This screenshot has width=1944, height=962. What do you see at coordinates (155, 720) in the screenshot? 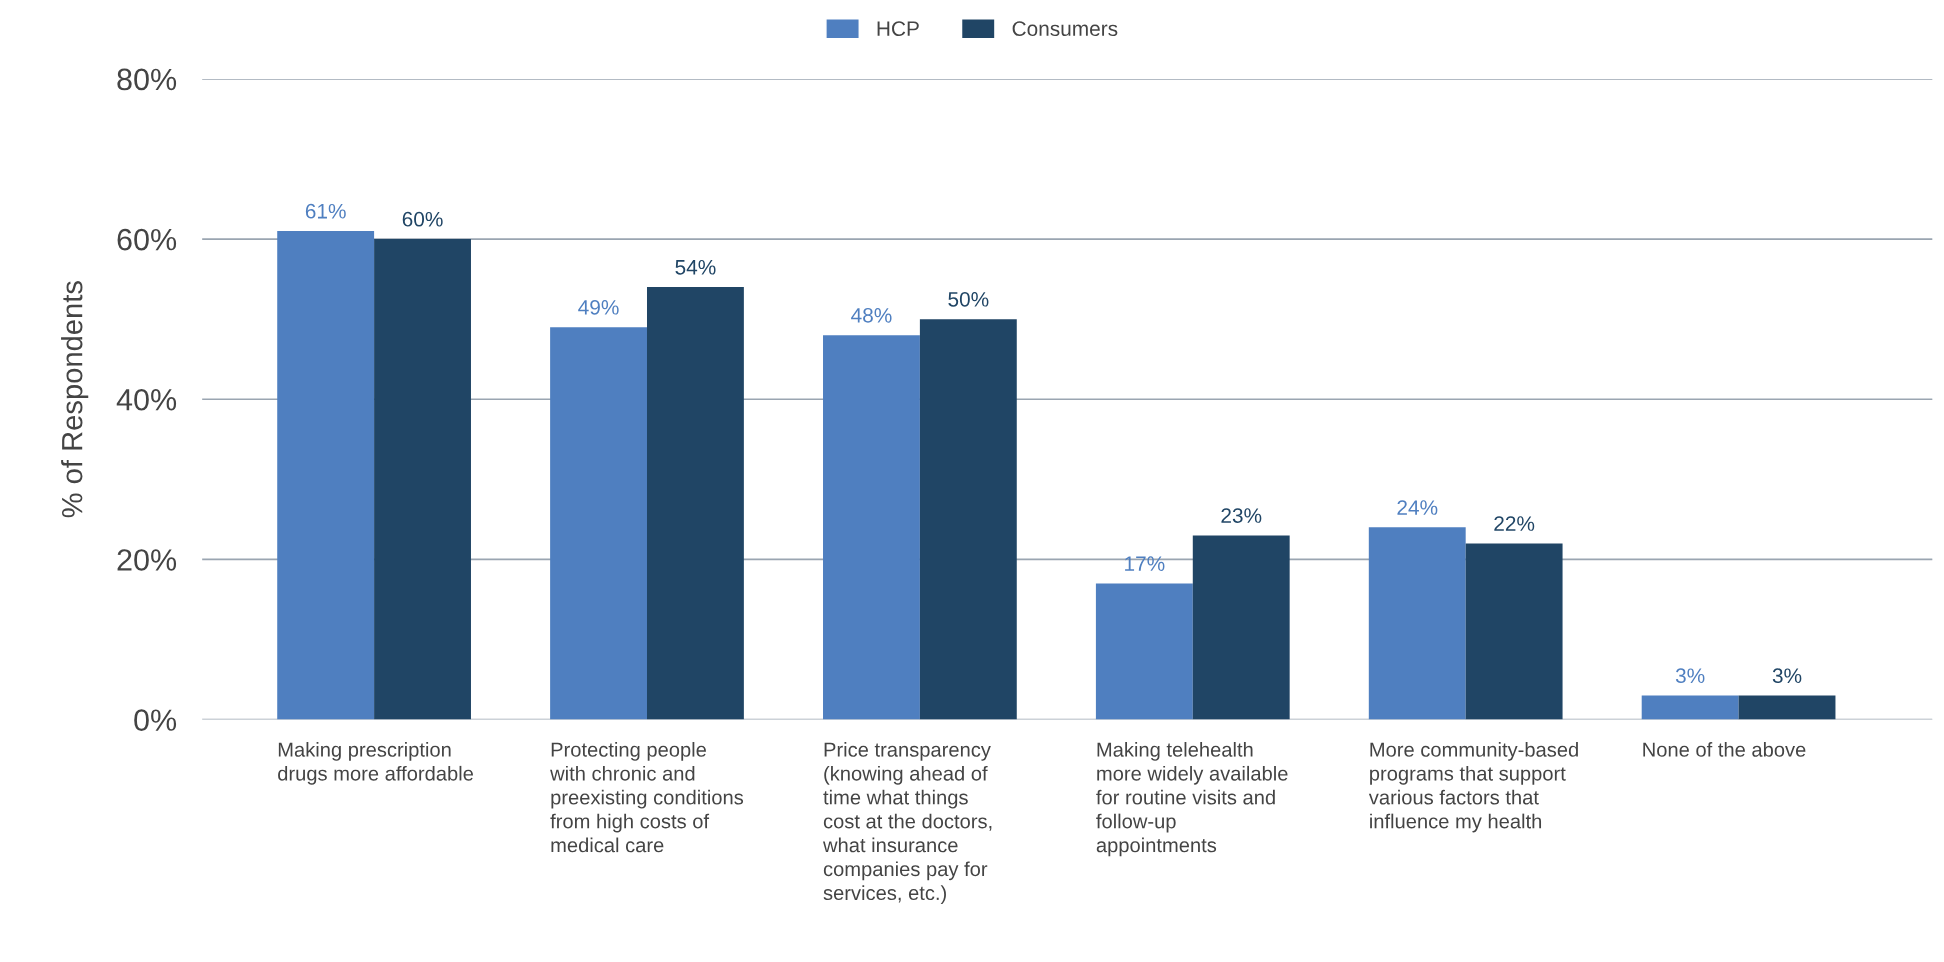
I see `y-tick-label: 0%` at bounding box center [155, 720].